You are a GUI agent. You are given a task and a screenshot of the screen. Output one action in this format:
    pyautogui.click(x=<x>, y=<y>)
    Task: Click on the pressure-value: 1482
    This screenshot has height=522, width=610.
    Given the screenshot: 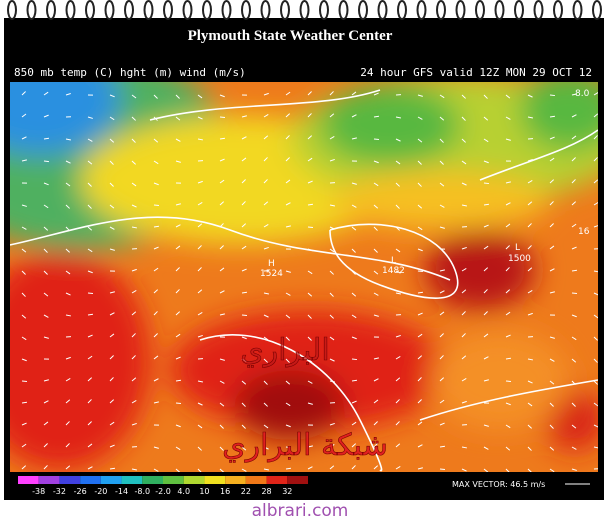 What is the action you would take?
    pyautogui.click(x=393, y=271)
    